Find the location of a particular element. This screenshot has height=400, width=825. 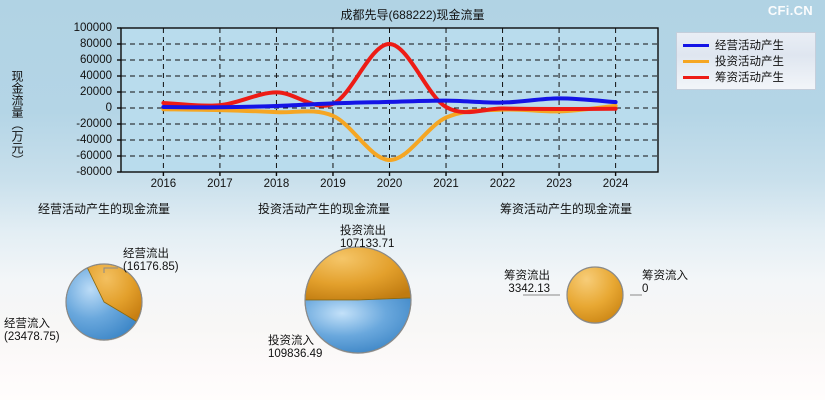

pie-label-financing-inflow: 筹资流入 0 is located at coordinates (665, 282).